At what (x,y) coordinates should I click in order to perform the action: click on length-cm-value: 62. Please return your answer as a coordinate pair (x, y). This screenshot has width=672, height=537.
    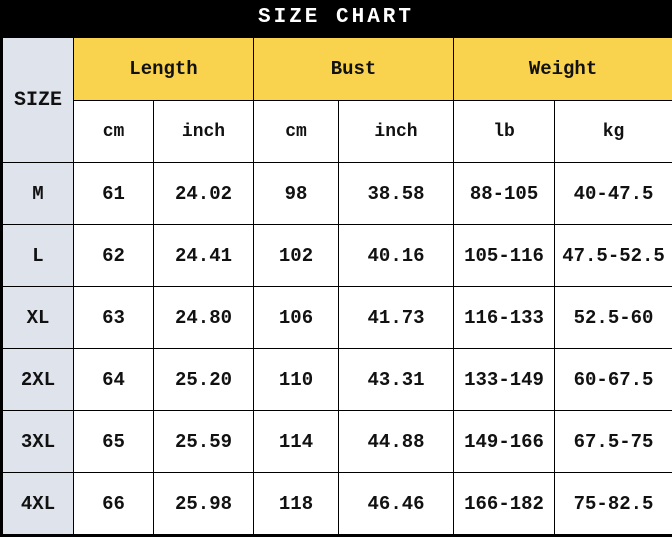
    Looking at the image, I should click on (114, 256).